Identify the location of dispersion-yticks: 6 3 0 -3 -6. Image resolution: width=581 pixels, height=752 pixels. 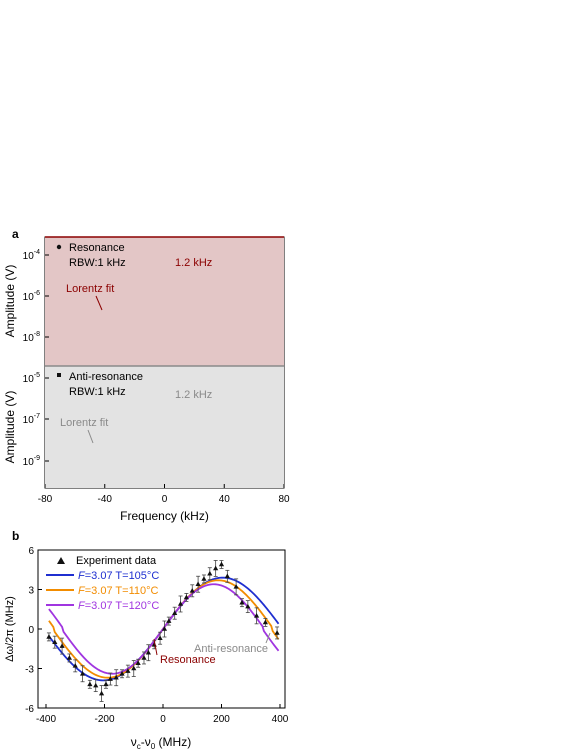
(33, 630).